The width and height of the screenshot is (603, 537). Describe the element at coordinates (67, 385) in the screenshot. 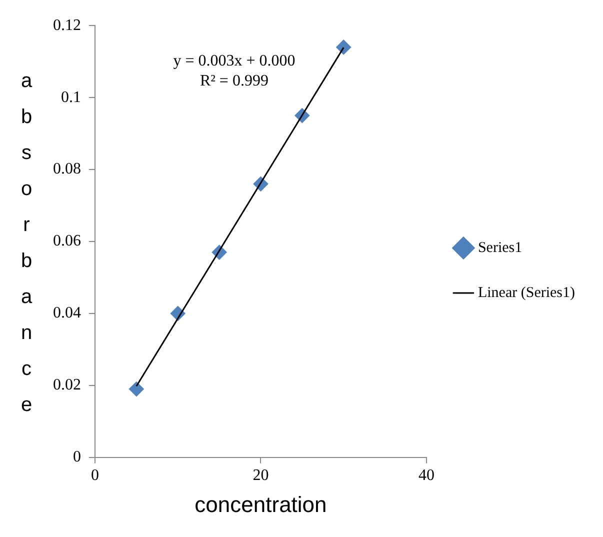

I see `y-tick-label: 0.02` at that location.